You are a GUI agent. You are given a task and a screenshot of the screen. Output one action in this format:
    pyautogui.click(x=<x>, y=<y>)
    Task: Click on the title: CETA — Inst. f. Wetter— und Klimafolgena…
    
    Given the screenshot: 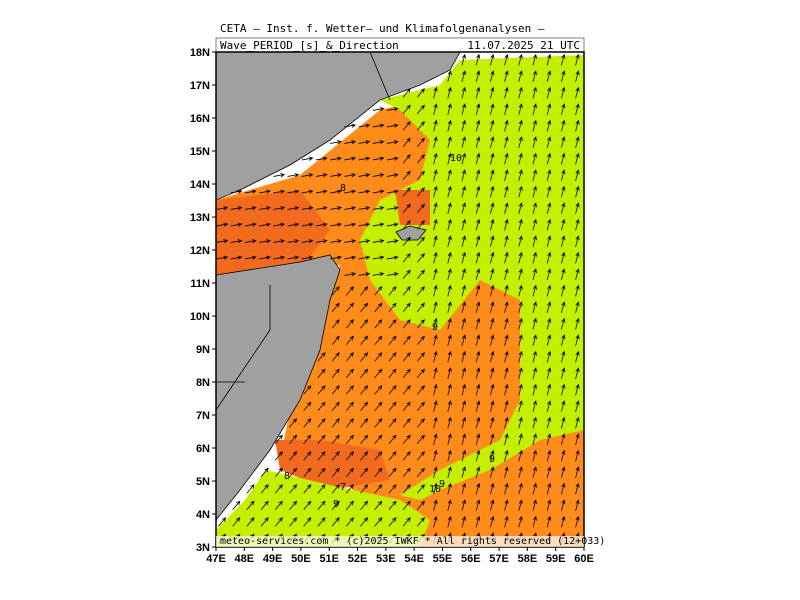 What is the action you would take?
    pyautogui.click(x=382, y=28)
    